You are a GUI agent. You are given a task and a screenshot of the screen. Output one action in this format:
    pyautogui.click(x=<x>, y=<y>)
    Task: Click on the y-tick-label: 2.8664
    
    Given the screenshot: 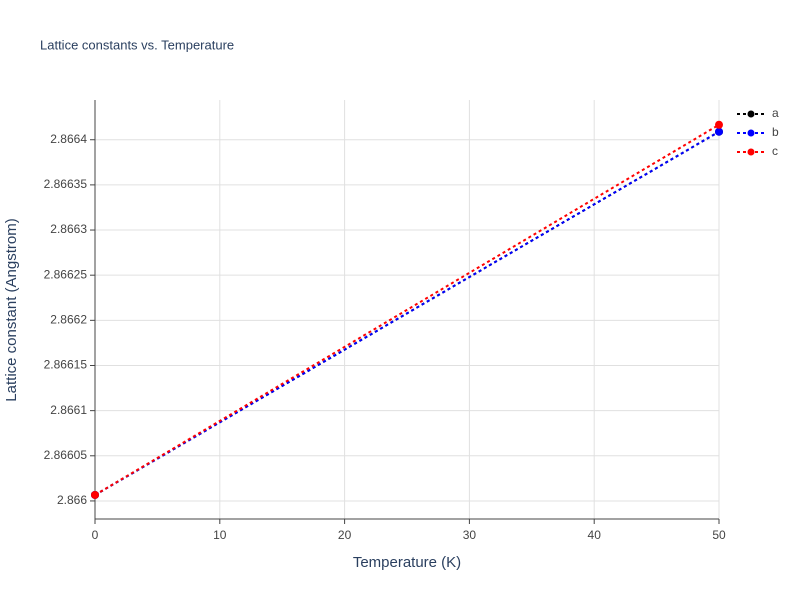 What is the action you would take?
    pyautogui.click(x=68, y=139)
    